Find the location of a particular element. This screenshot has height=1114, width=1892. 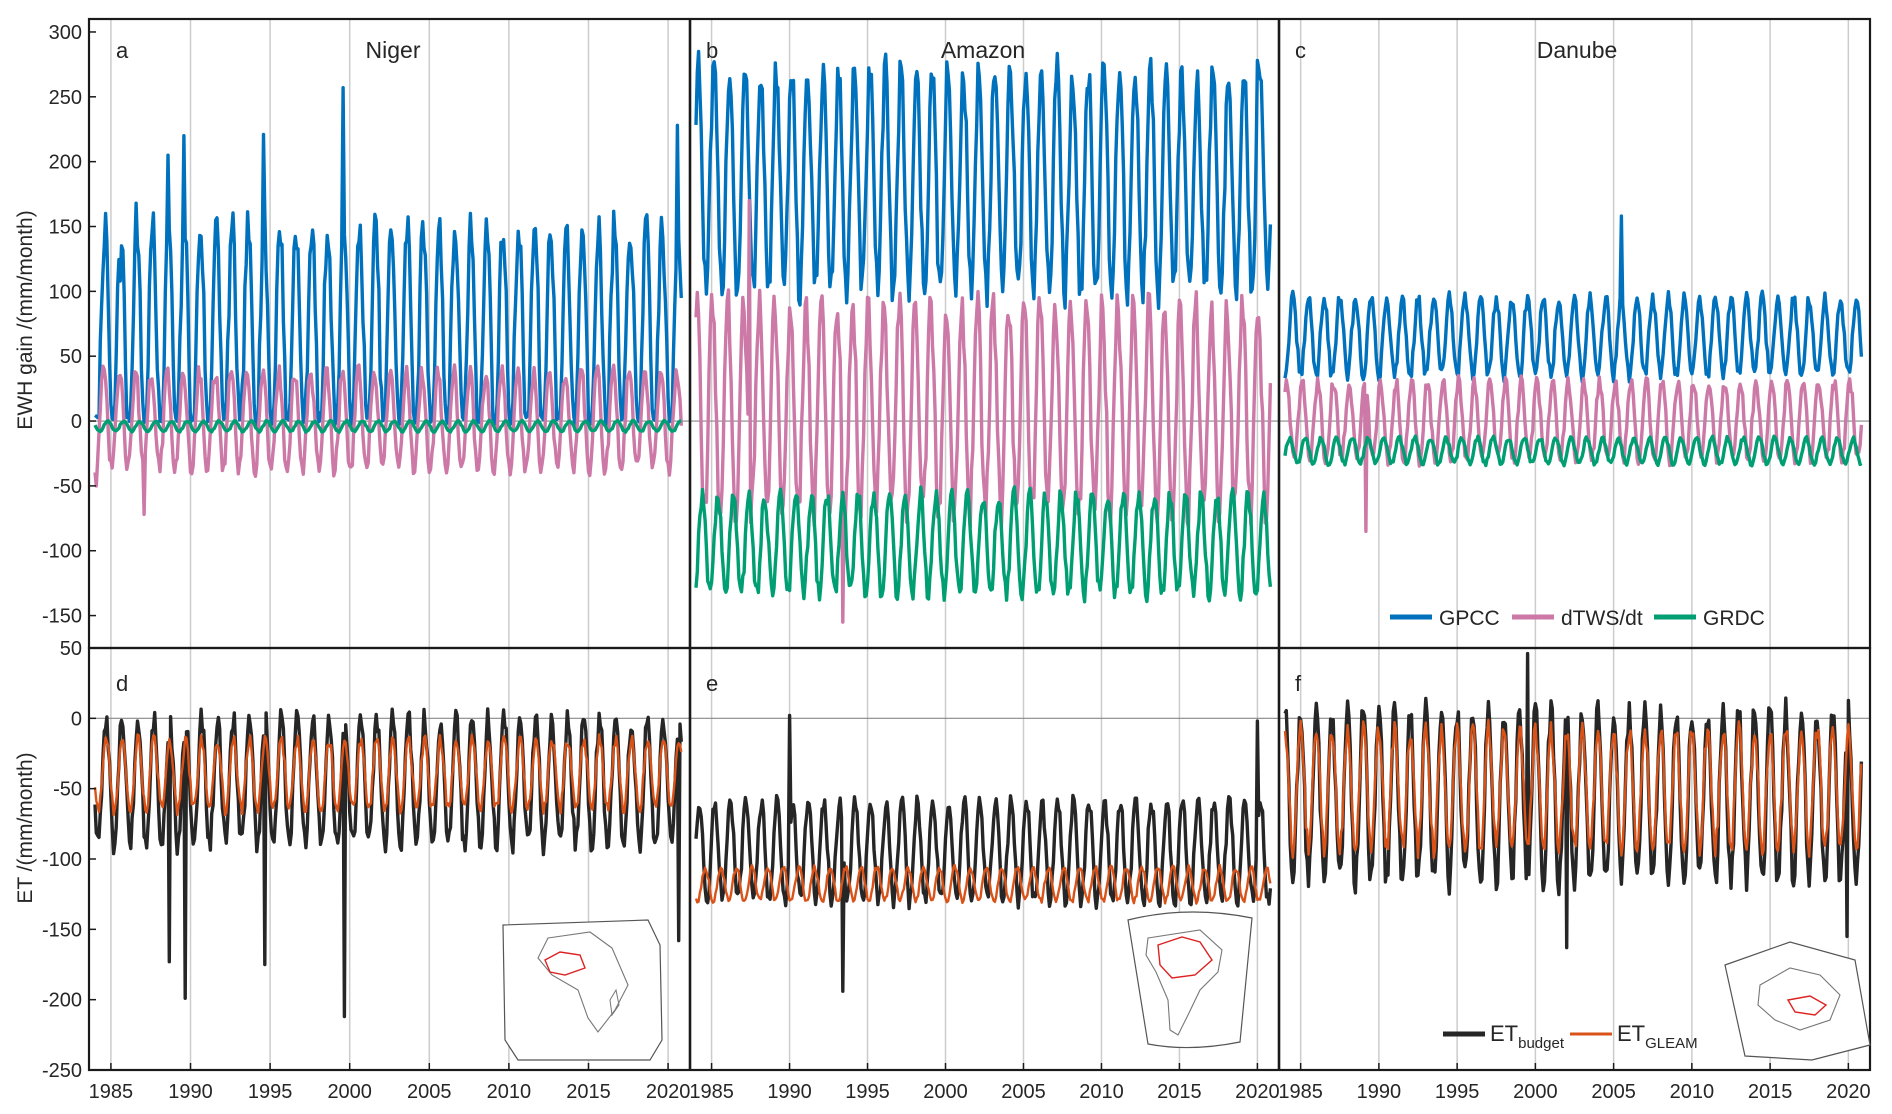

y-tick-label: 100 is located at coordinates (65, 292).